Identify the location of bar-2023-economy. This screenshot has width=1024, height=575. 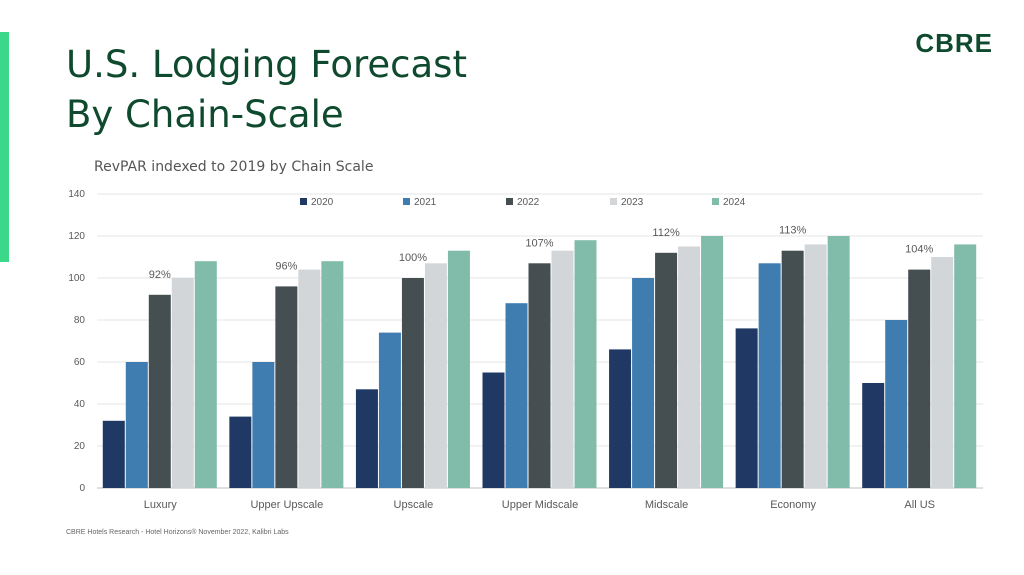
(815, 366).